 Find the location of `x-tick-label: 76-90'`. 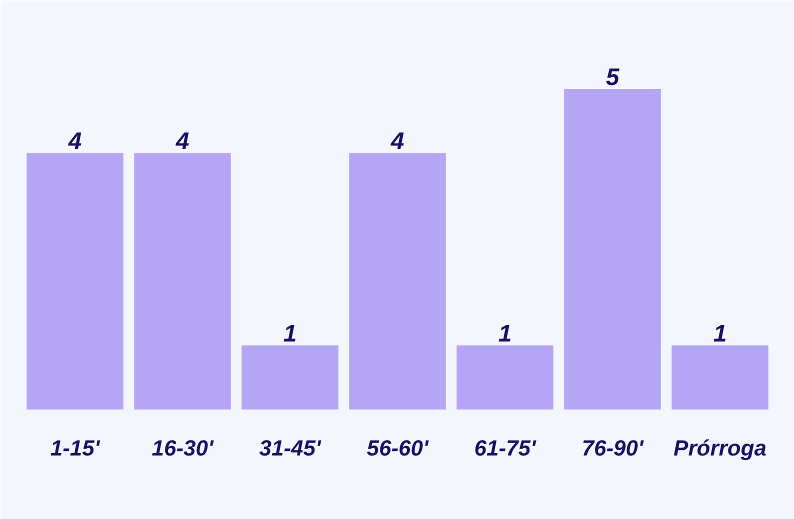

x-tick-label: 76-90' is located at coordinates (613, 448).